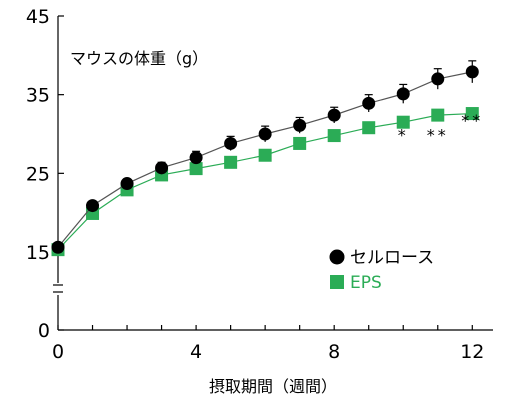 The image size is (515, 407). I want to click on x-axis-label: 摂取期間（週間）, so click(273, 386).